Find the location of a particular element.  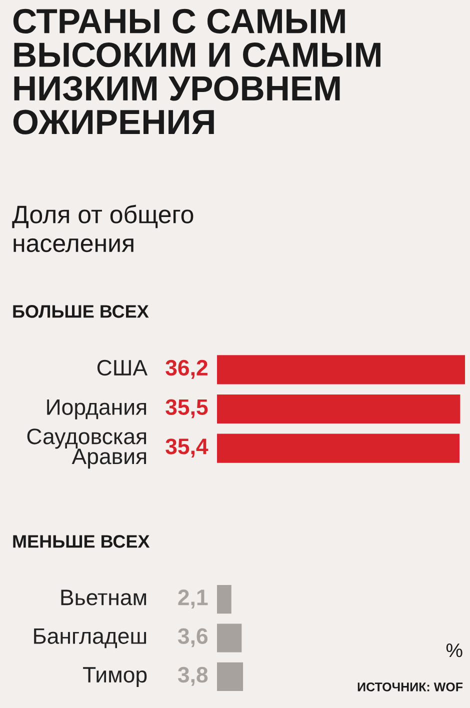

chart-title: СТРАНЫ С САМЫМ ВЫСОКИМ И САМЫМ НИЗКИМ УРОВНЕМ ОЖИРЕНИЯ is located at coordinates (196, 71).